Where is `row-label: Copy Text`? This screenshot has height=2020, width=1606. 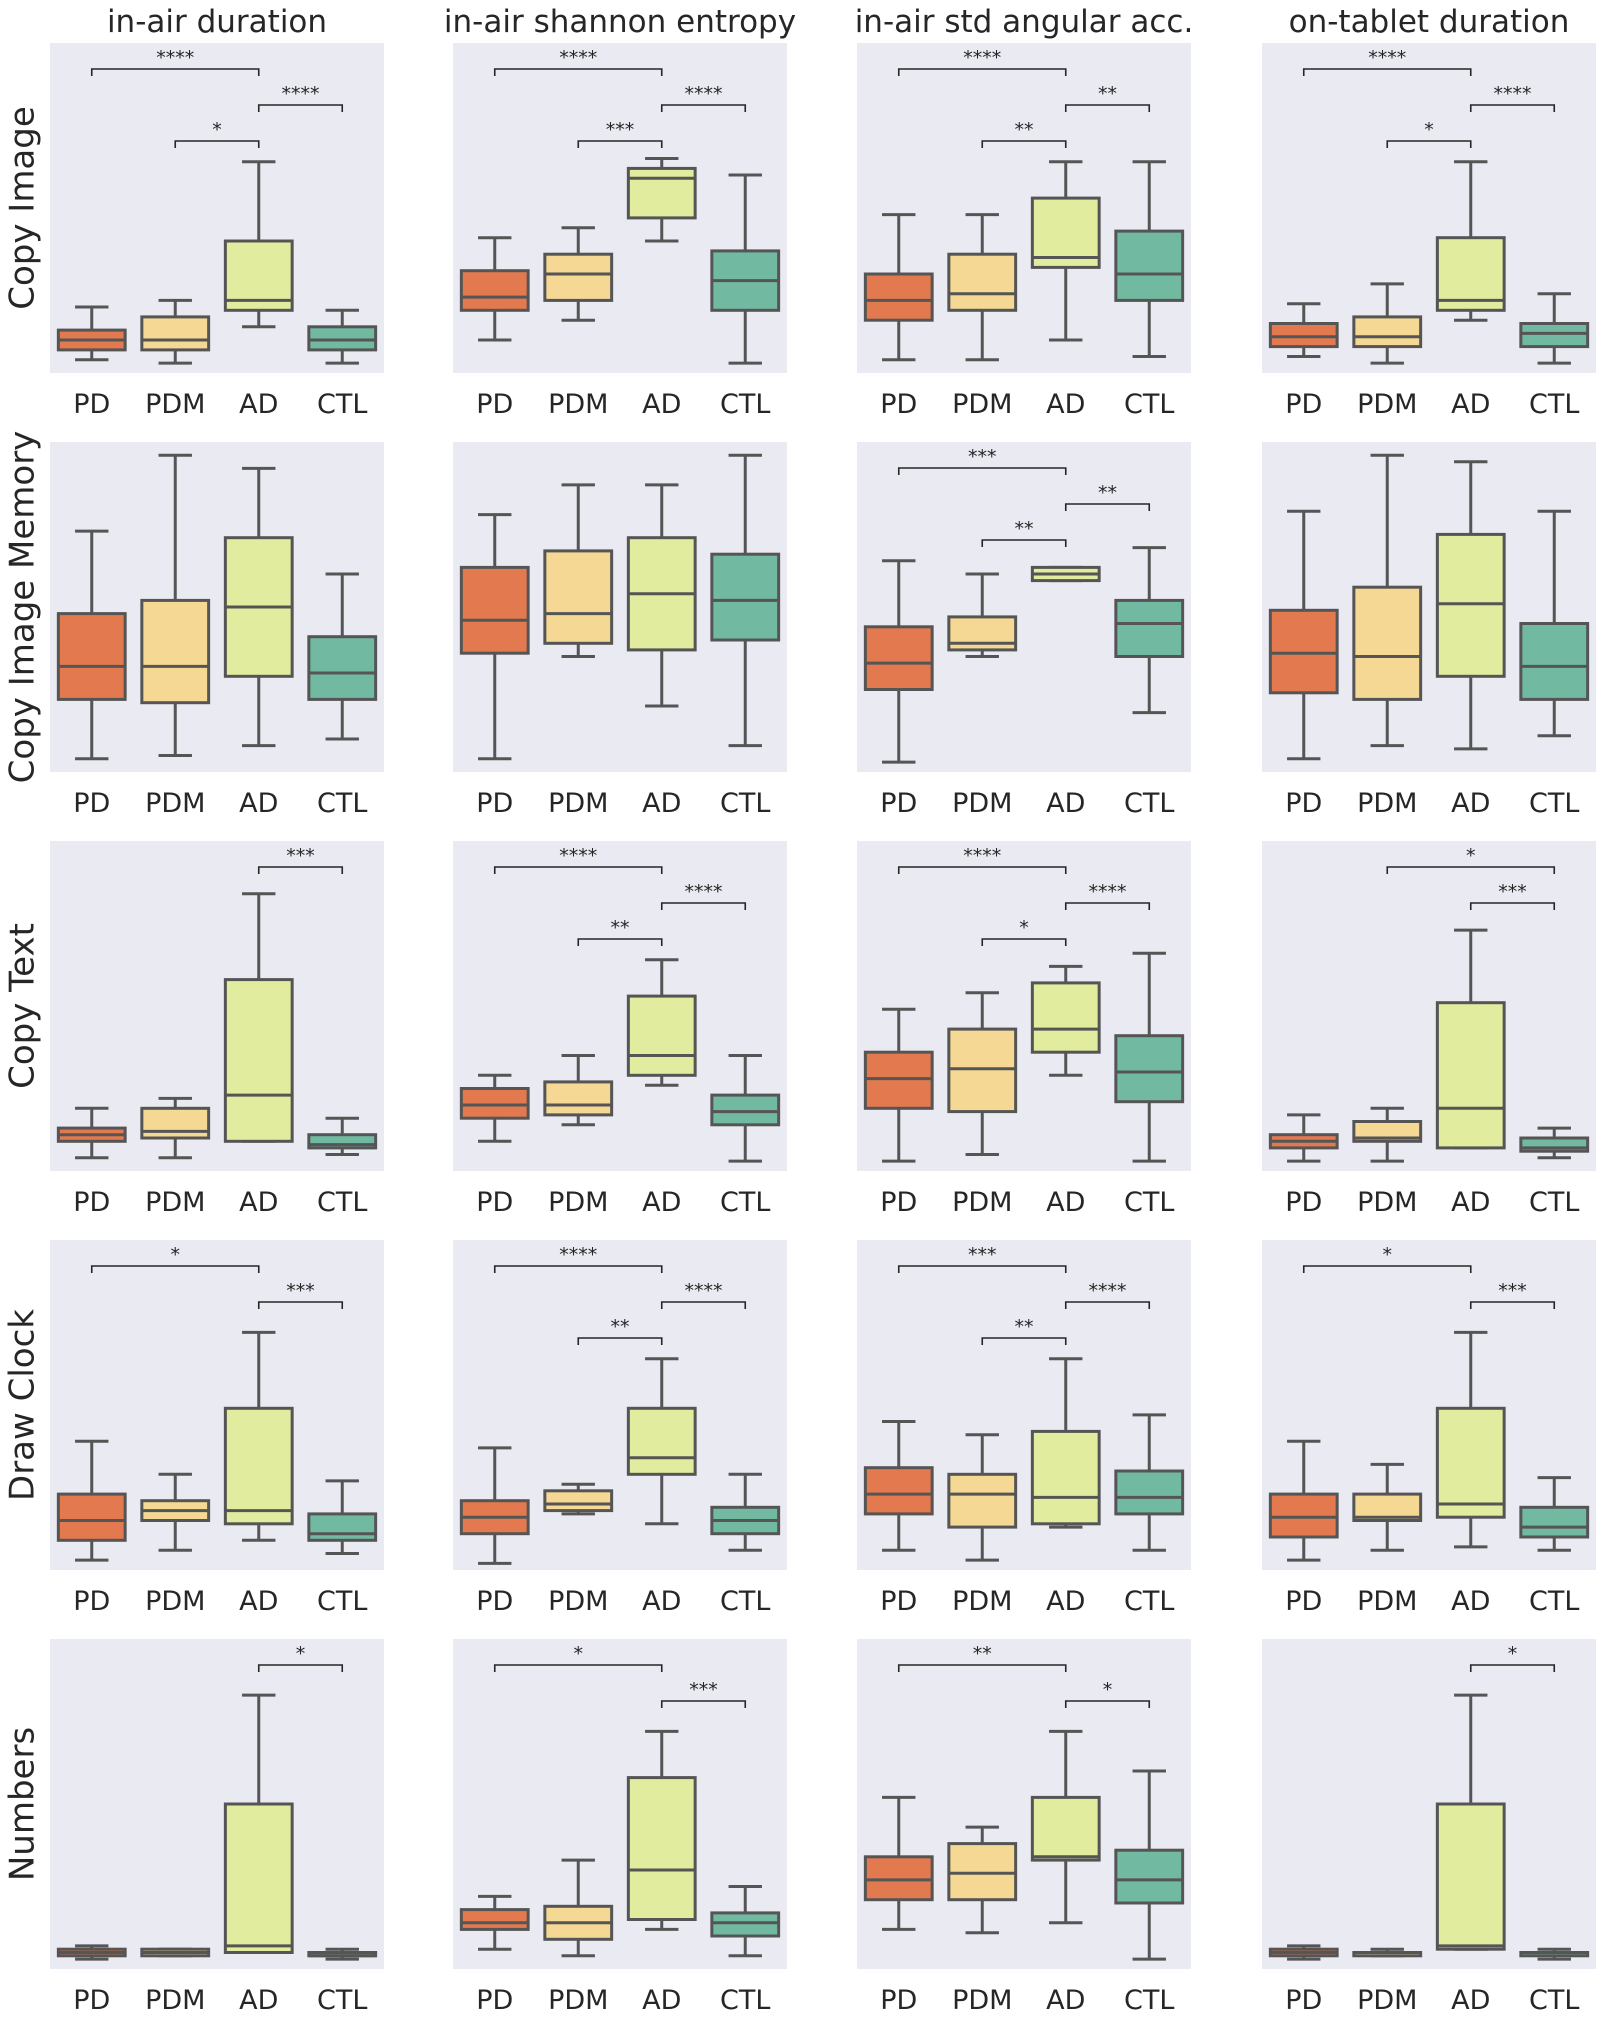
row-label: Copy Text is located at coordinates (23, 1006).